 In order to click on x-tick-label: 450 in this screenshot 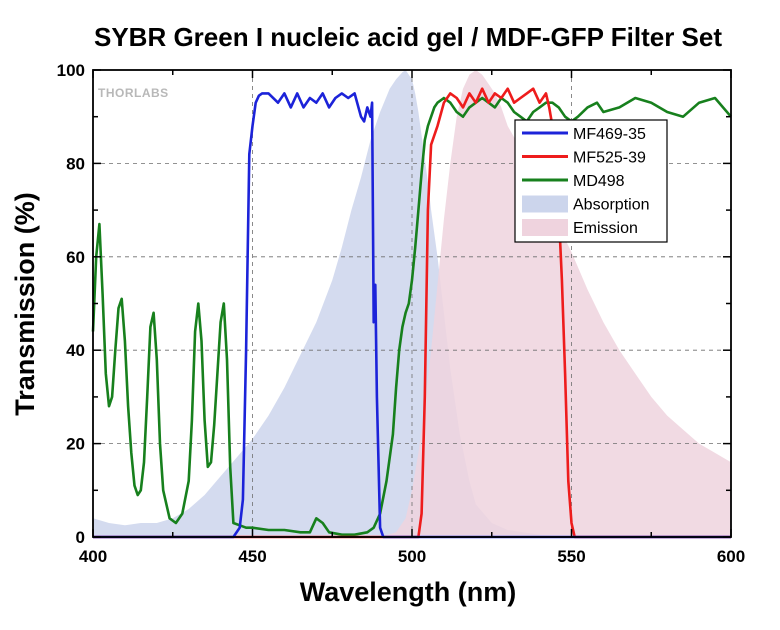, I will do `click(252, 556)`.